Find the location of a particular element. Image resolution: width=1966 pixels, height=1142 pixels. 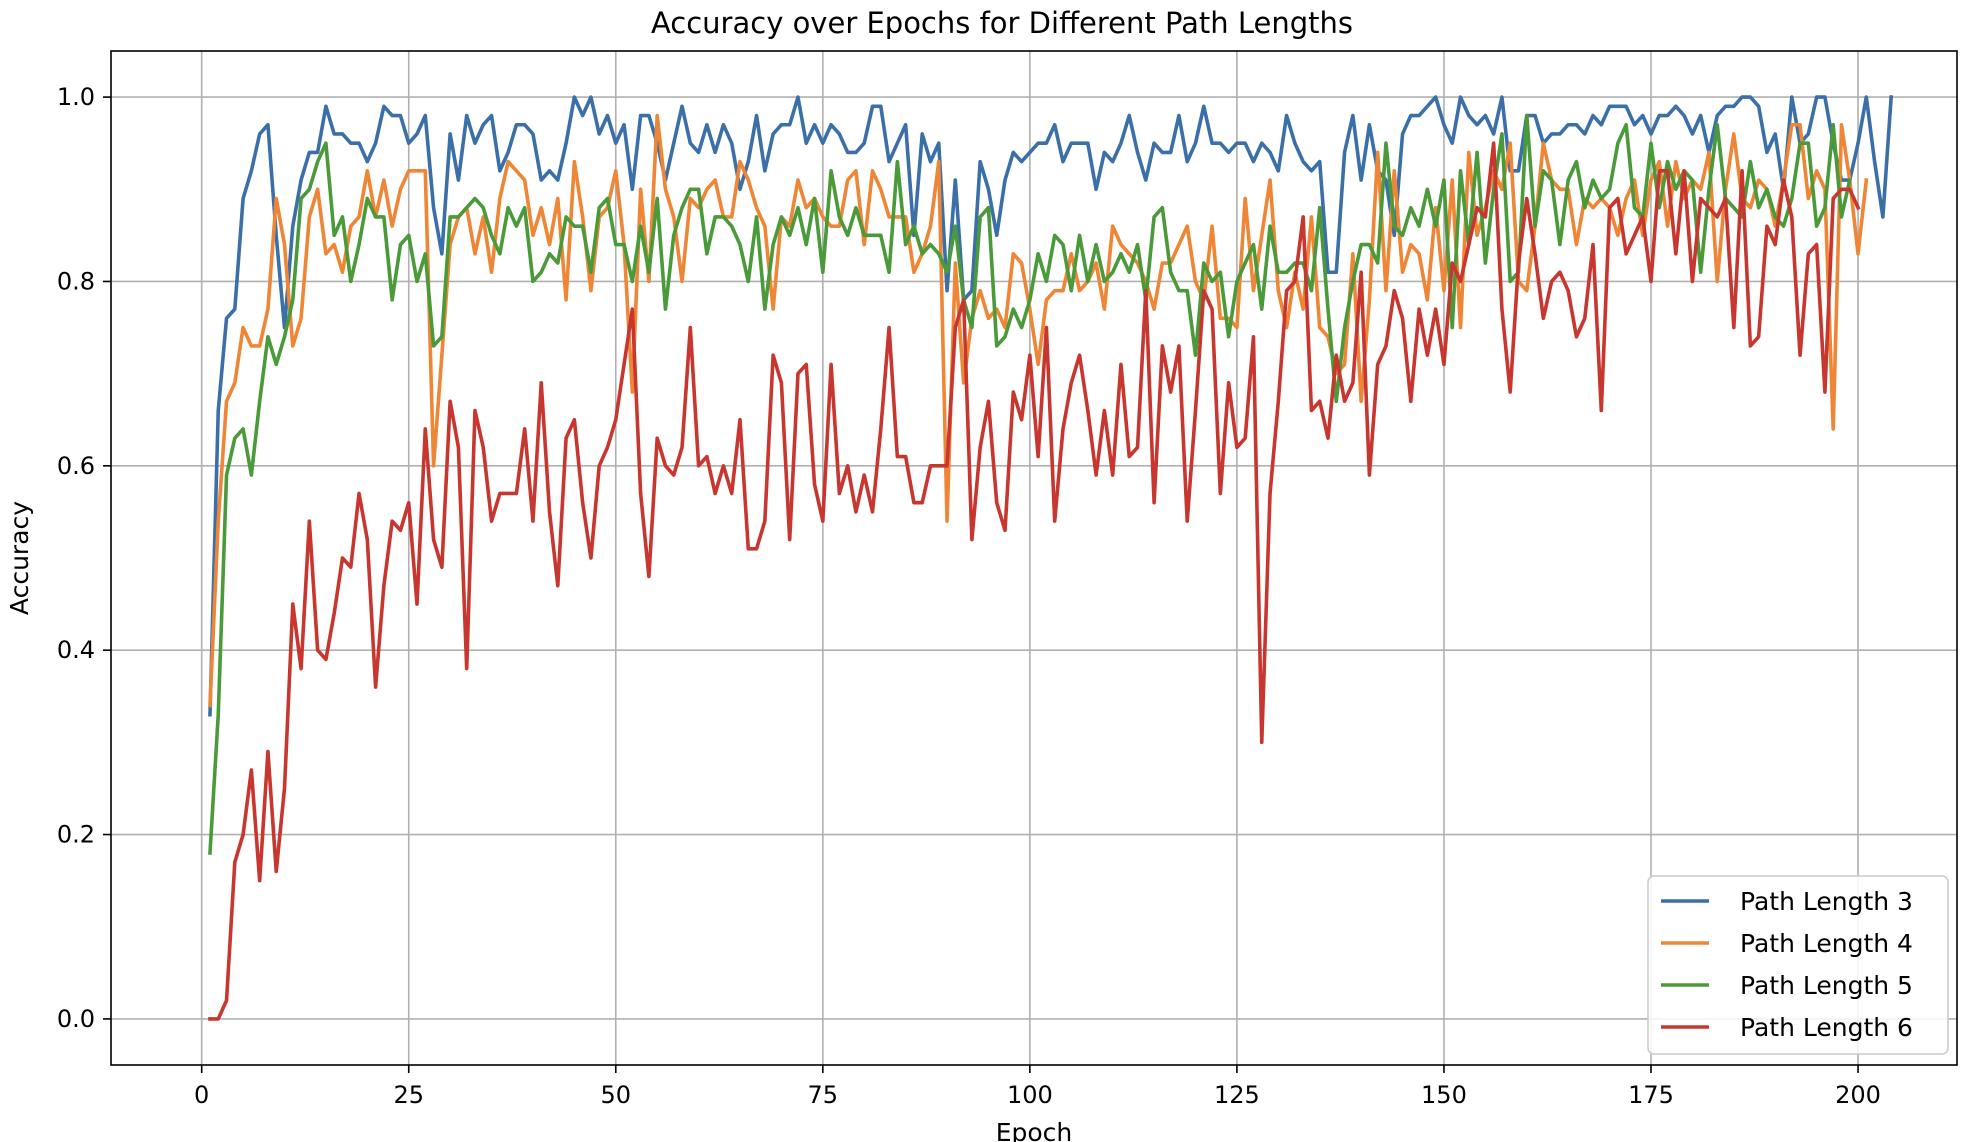

y-tick-label: 0.0 is located at coordinates (76, 1019).